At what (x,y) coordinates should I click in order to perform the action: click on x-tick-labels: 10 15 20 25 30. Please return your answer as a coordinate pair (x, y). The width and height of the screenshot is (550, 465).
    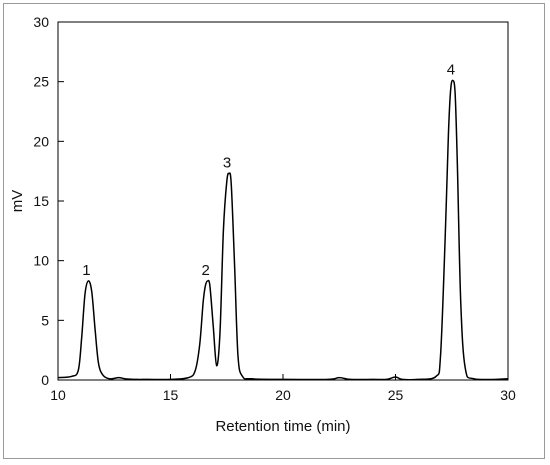
    Looking at the image, I should click on (283, 395).